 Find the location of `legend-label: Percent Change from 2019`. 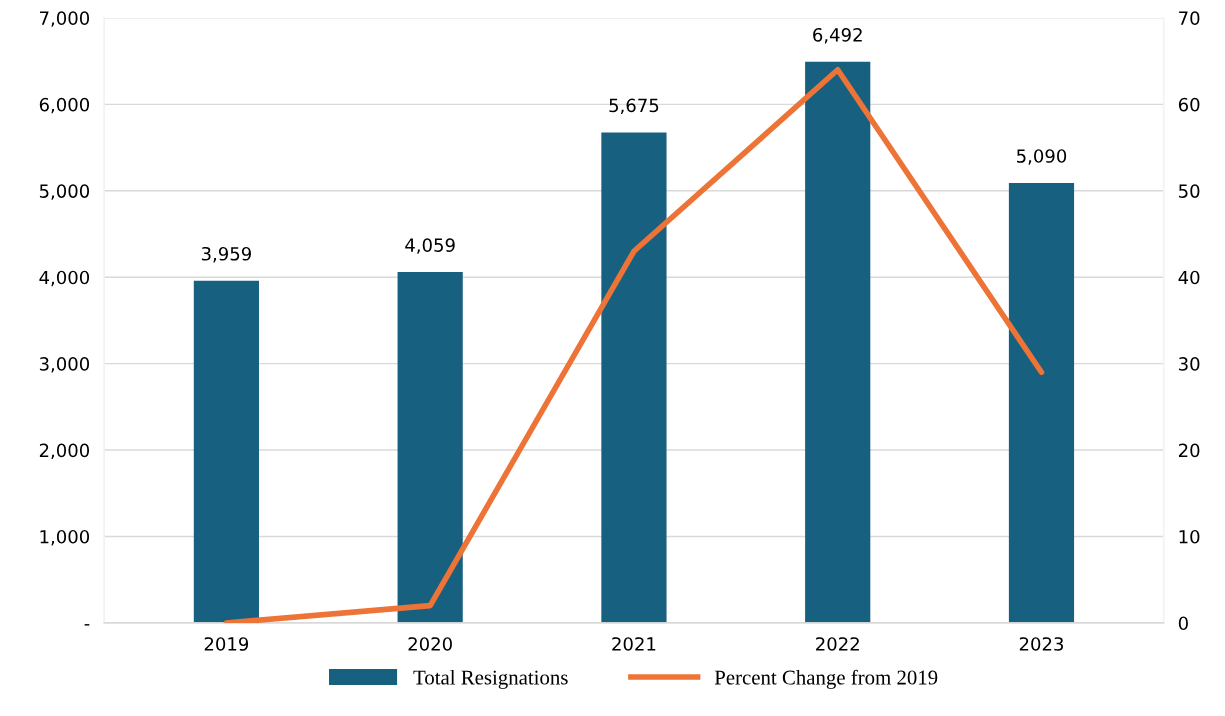

legend-label: Percent Change from 2019 is located at coordinates (826, 679).